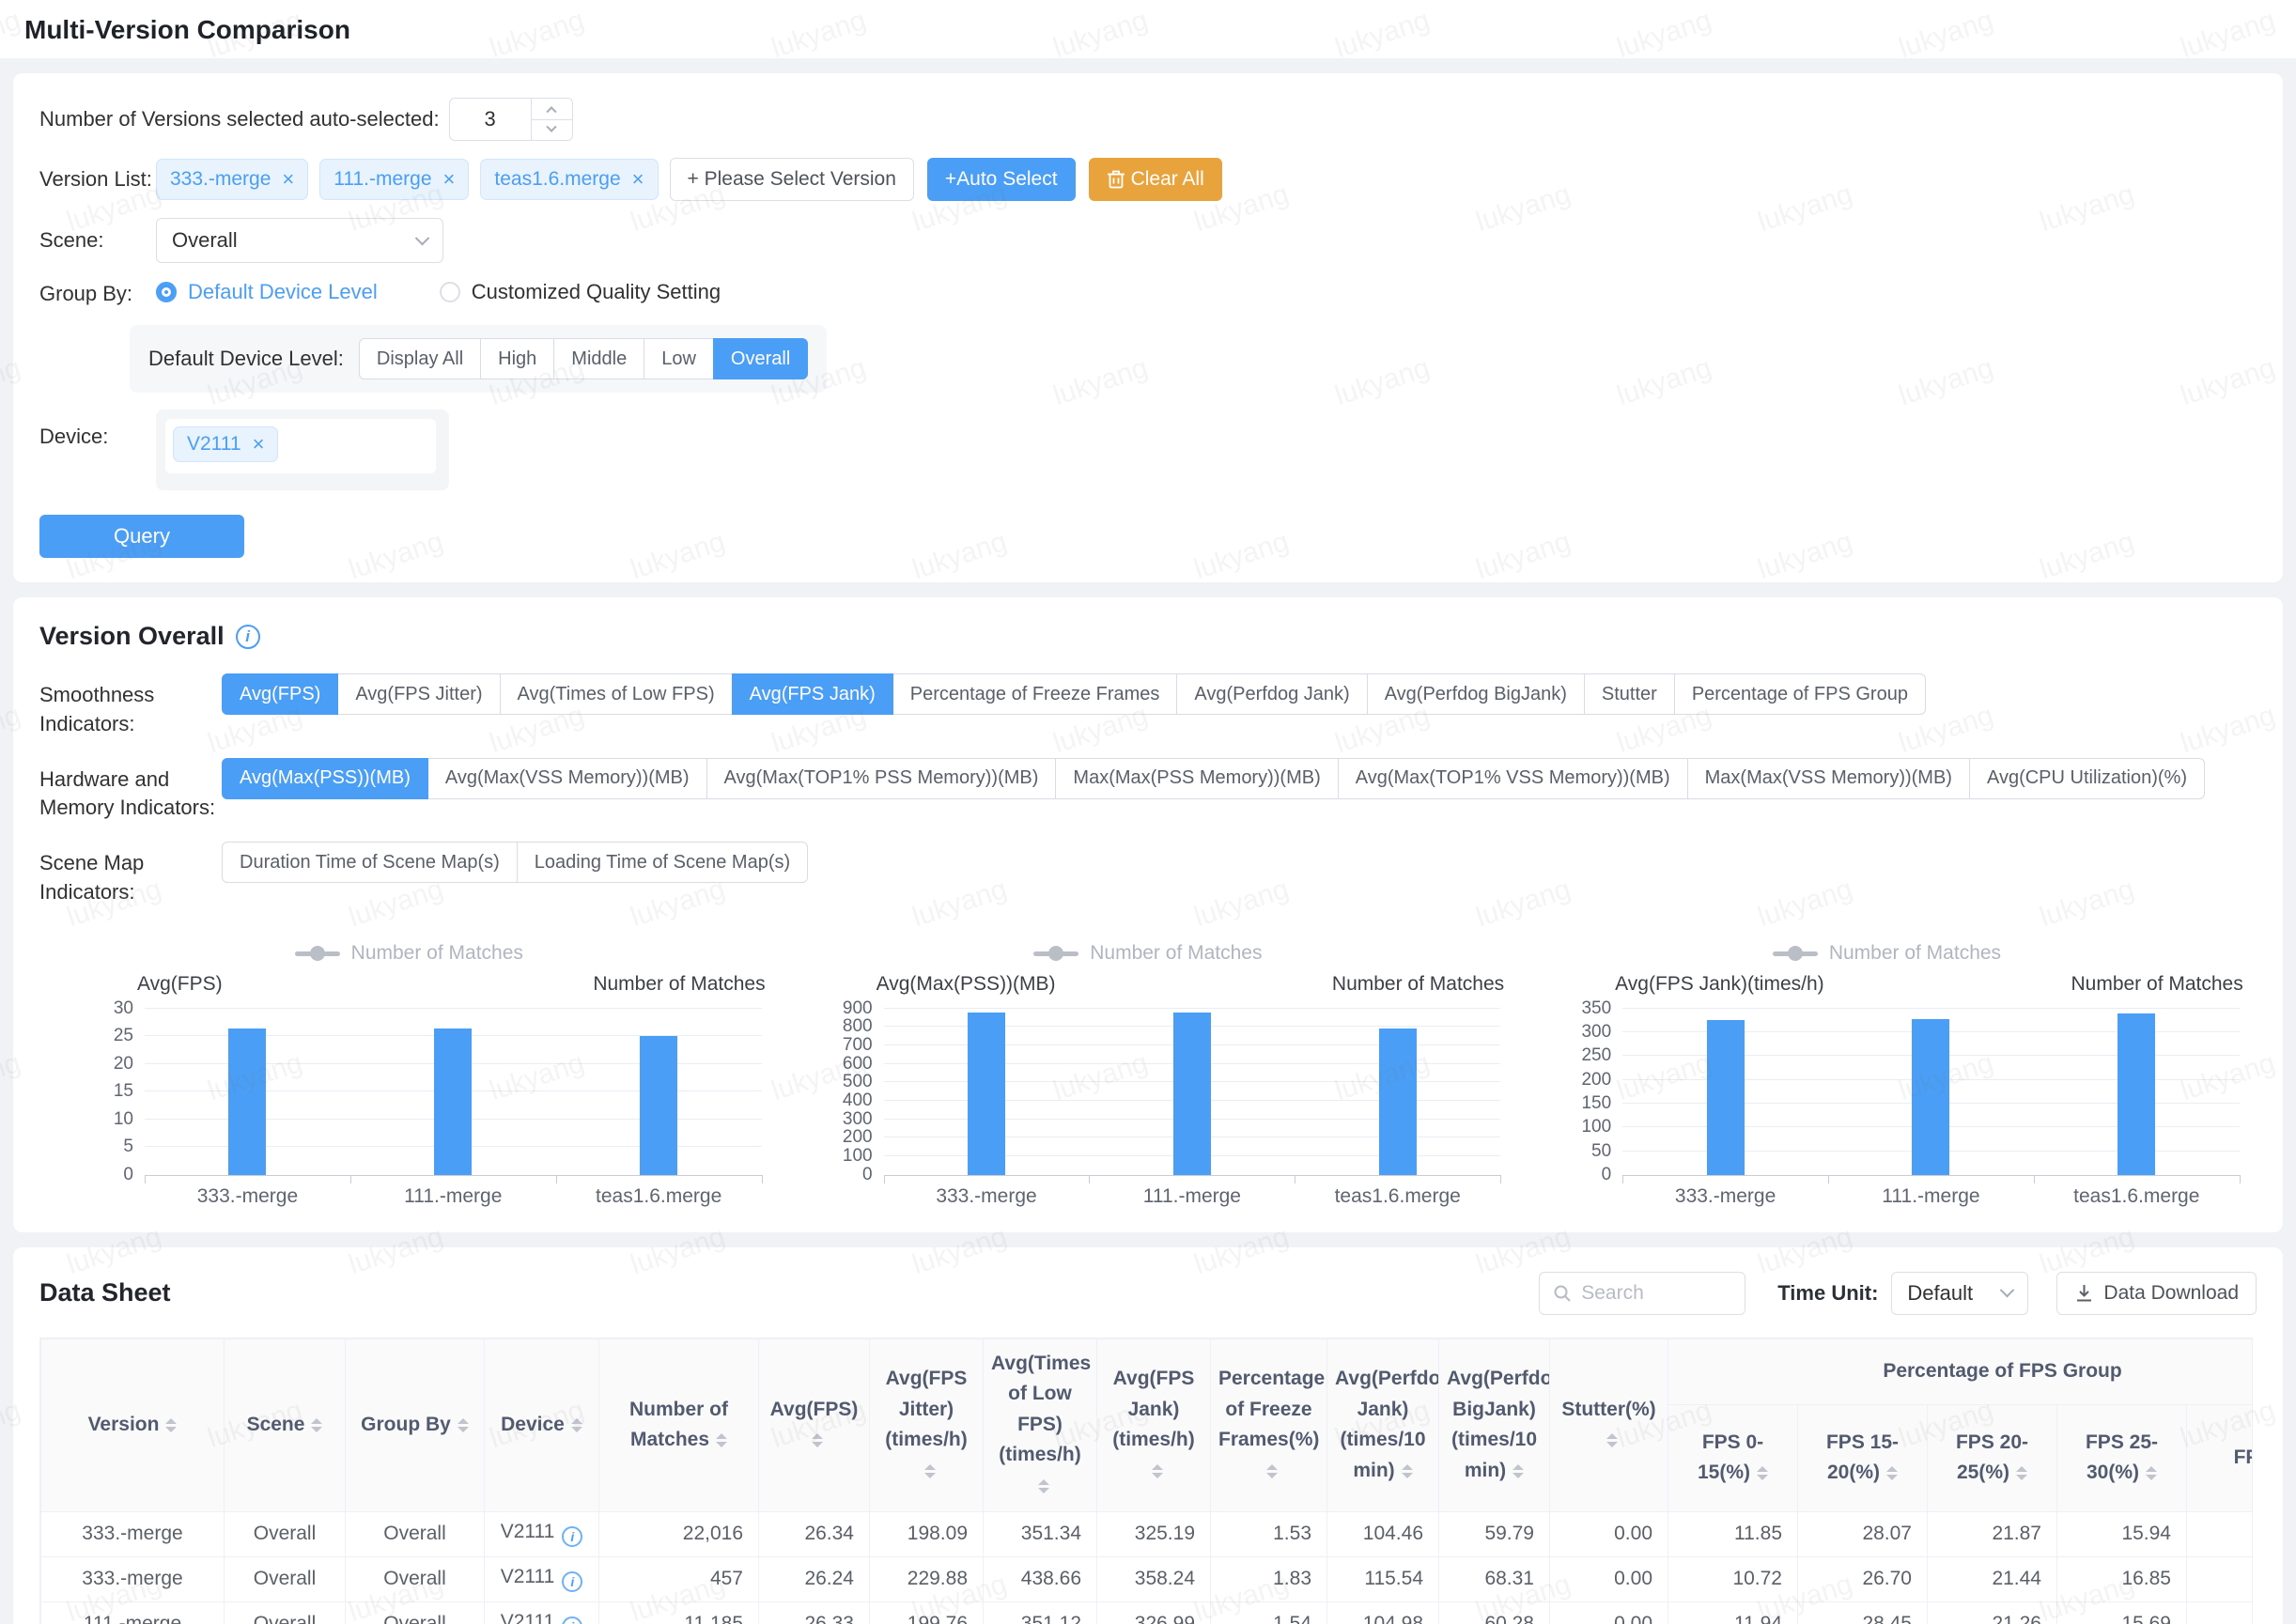 This screenshot has width=2296, height=1624. I want to click on indicator-button: Stutter, so click(1629, 694).